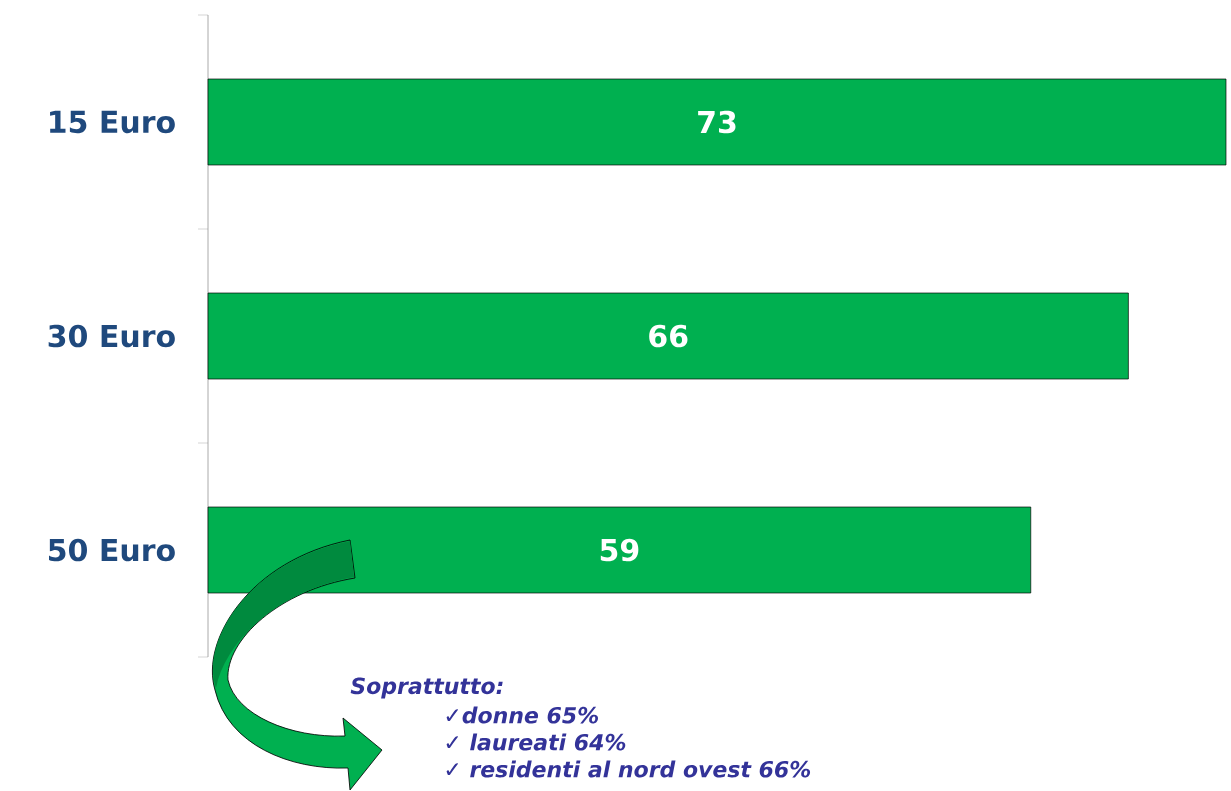 This screenshot has width=1231, height=791. Describe the element at coordinates (668, 336) in the screenshot. I see `data-label: 66` at that location.